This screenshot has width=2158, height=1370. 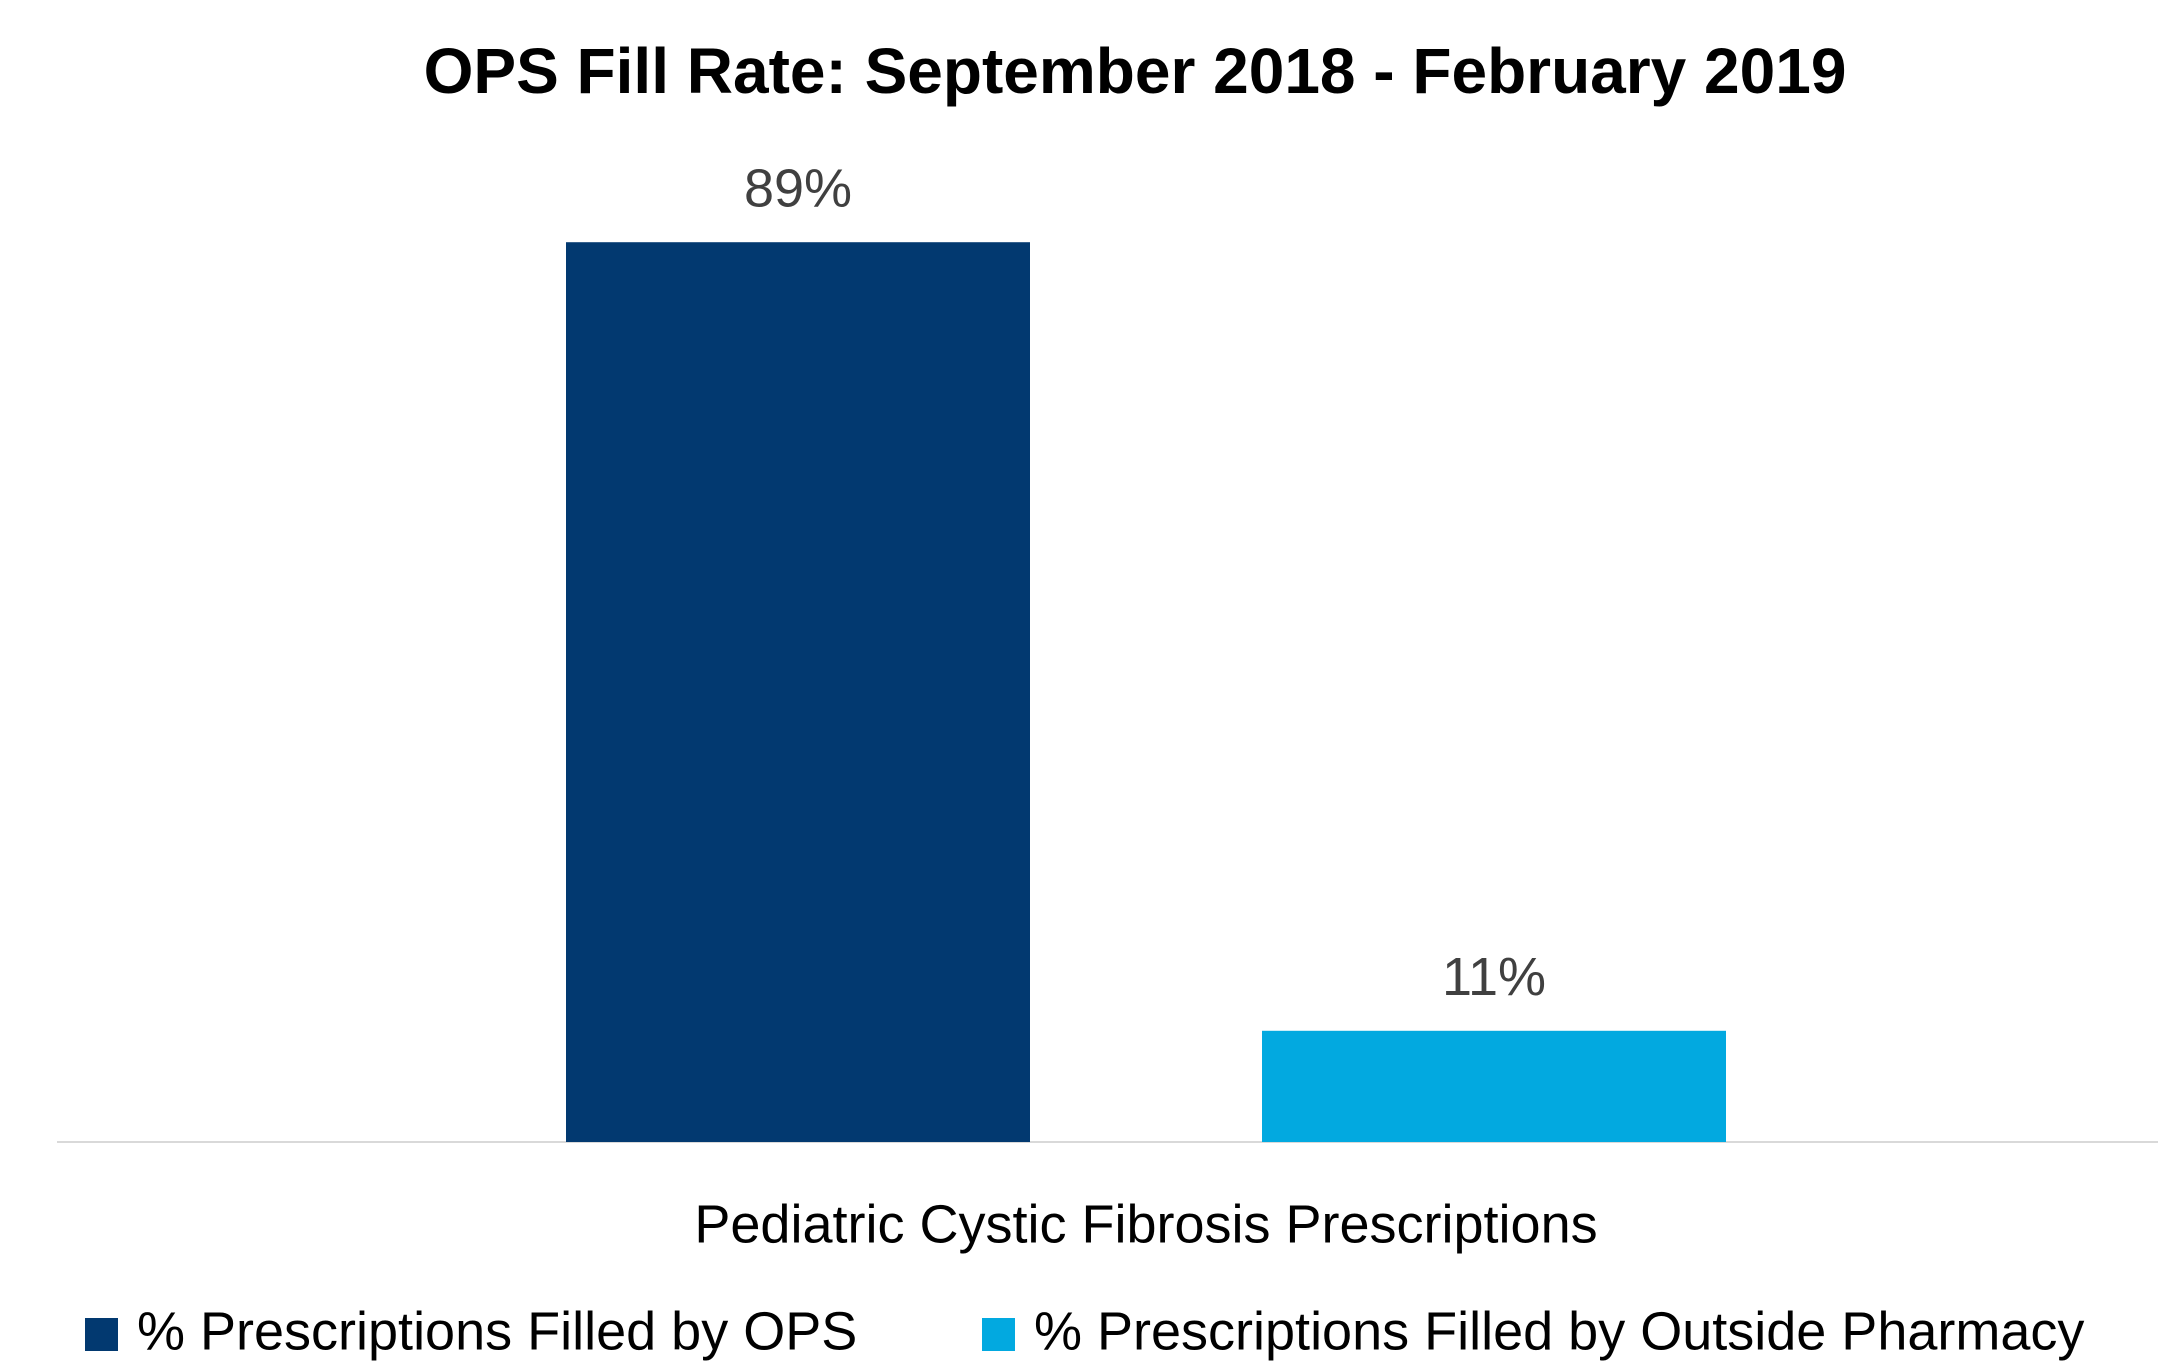 What do you see at coordinates (1494, 977) in the screenshot?
I see `data-label: 11%` at bounding box center [1494, 977].